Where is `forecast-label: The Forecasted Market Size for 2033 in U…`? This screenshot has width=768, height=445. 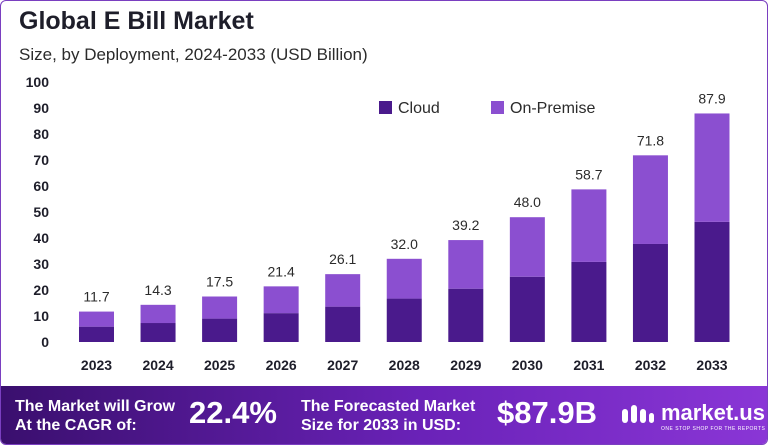 forecast-label: The Forecasted Market Size for 2033 in U… is located at coordinates (388, 416).